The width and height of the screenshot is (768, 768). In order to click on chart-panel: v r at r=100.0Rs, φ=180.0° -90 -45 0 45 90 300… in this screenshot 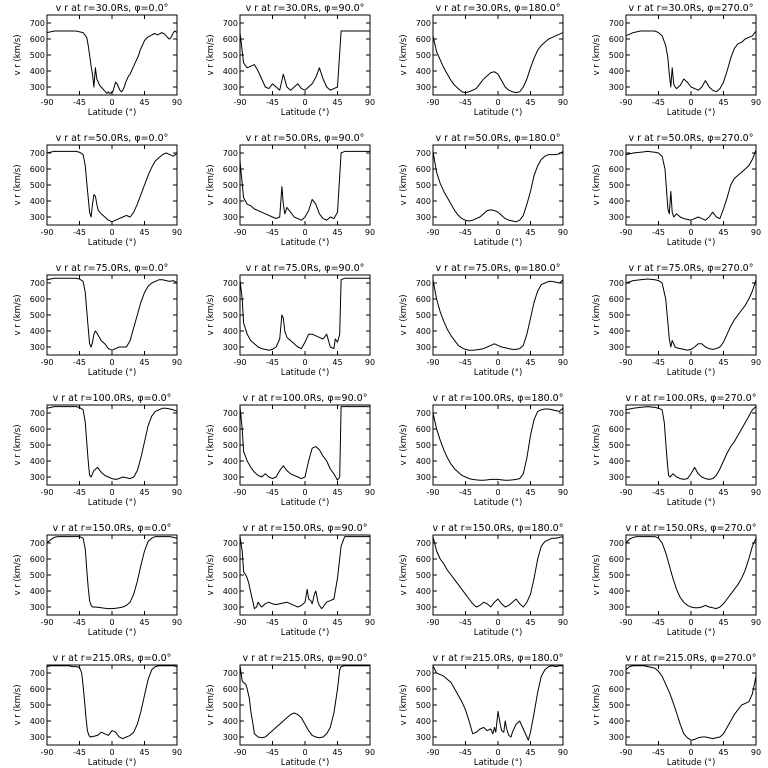, I will do `click(483, 450)`.